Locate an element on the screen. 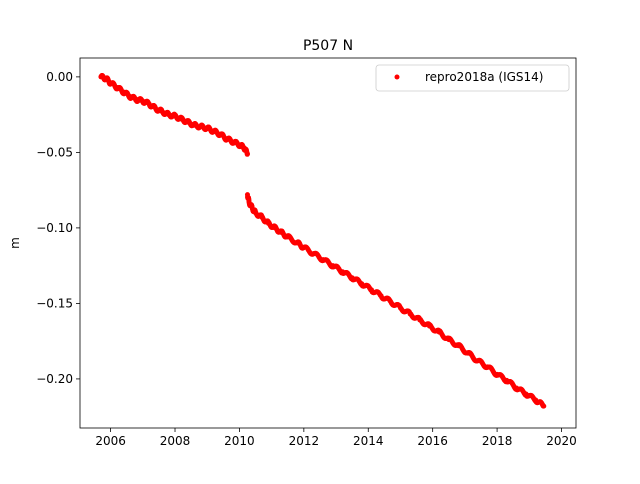 The width and height of the screenshot is (640, 484). x-tick-label: 2008 is located at coordinates (175, 441).